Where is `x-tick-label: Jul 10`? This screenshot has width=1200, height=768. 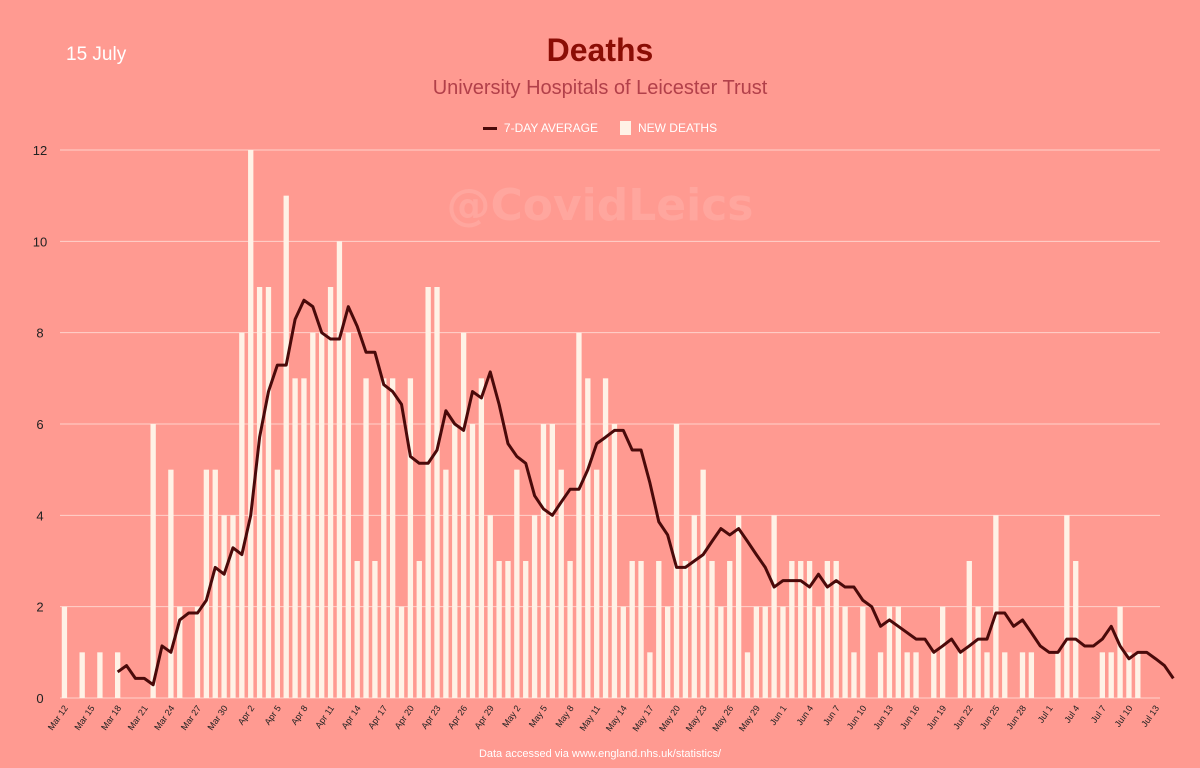 x-tick-label: Jul 10 is located at coordinates (1124, 715).